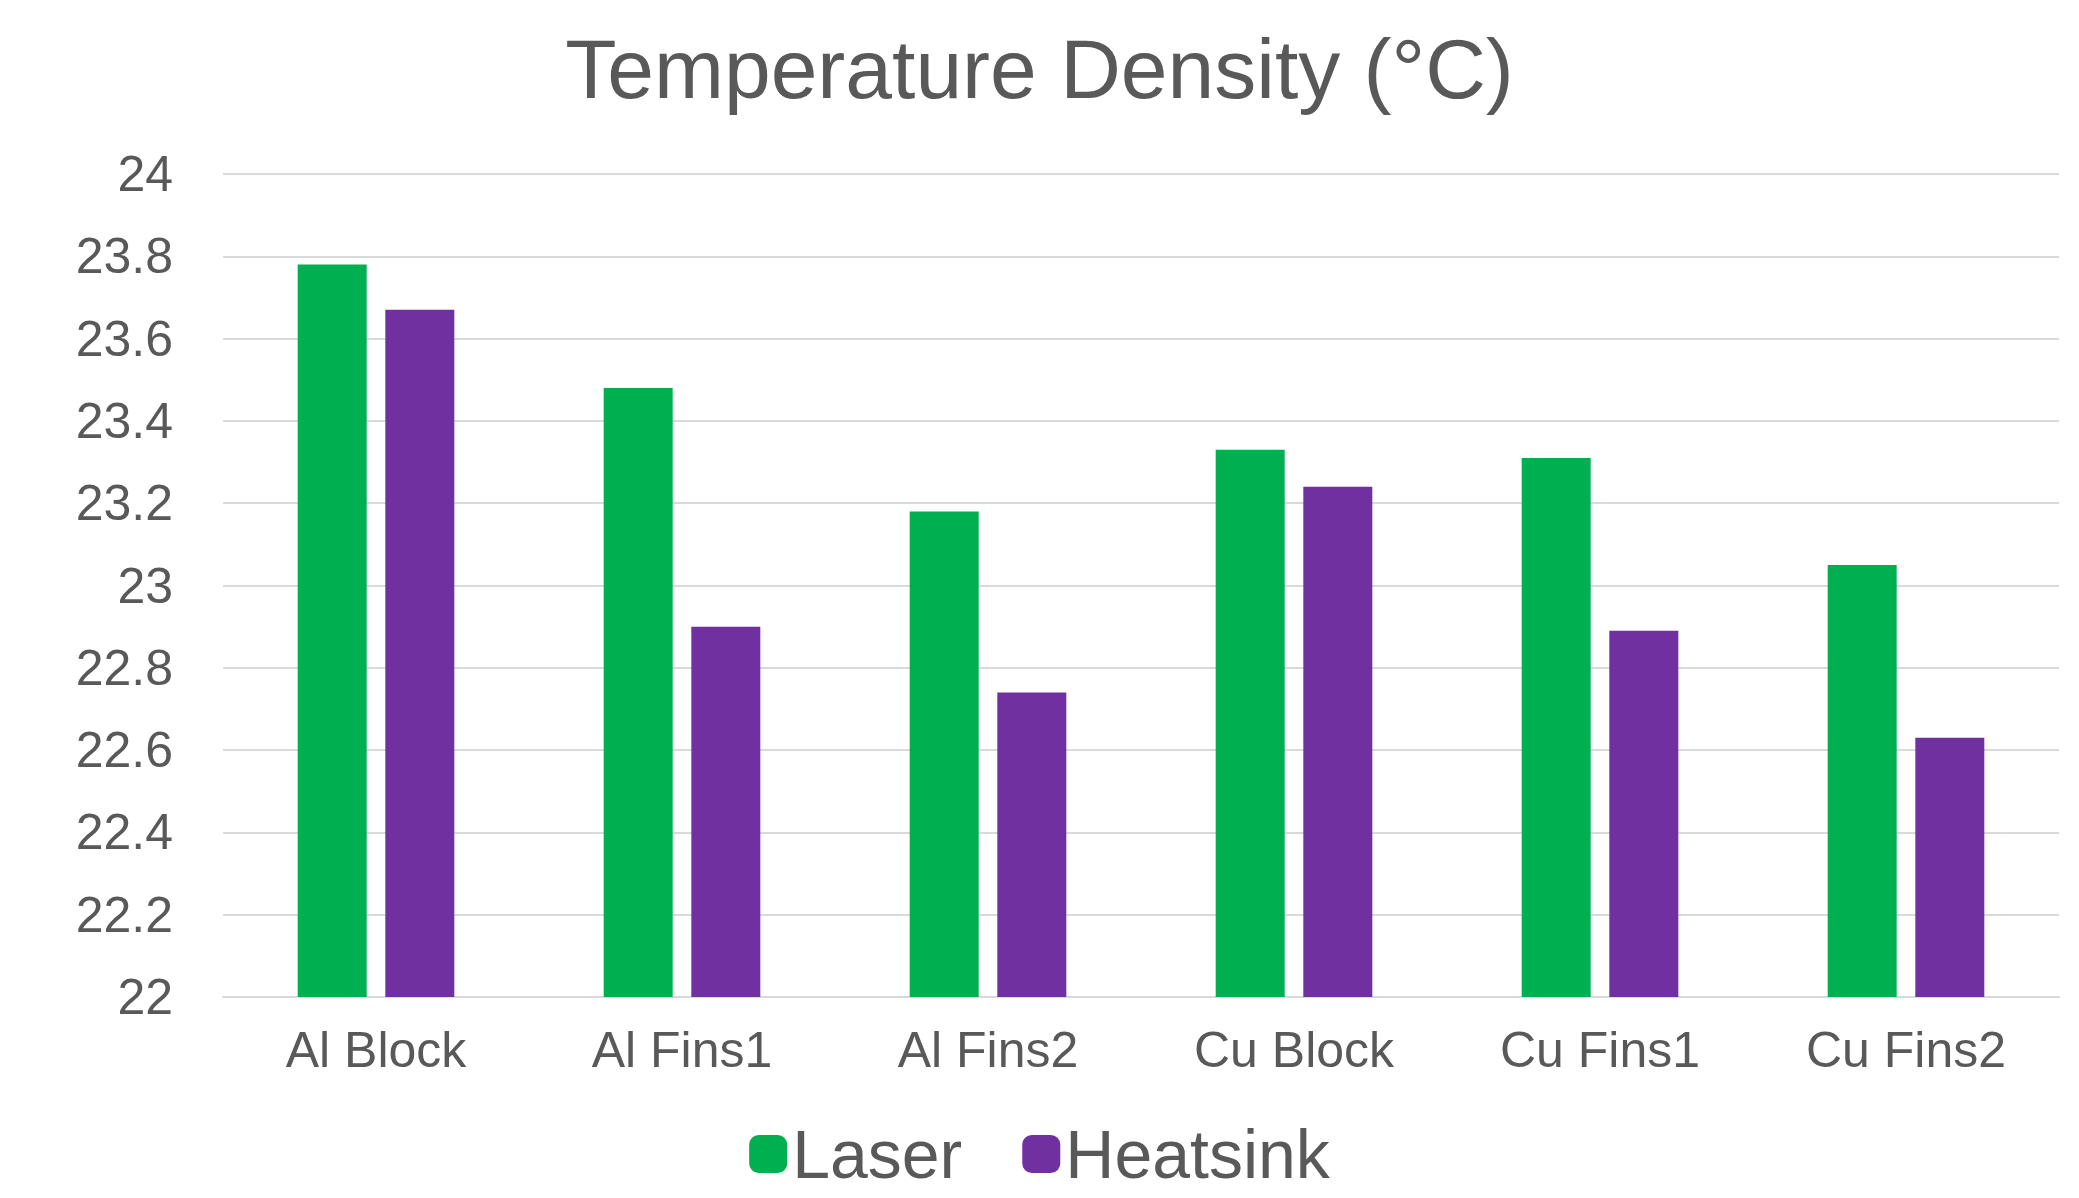 Image resolution: width=2079 pixels, height=1198 pixels. Describe the element at coordinates (145, 174) in the screenshot. I see `y-tick-label: 24` at that location.